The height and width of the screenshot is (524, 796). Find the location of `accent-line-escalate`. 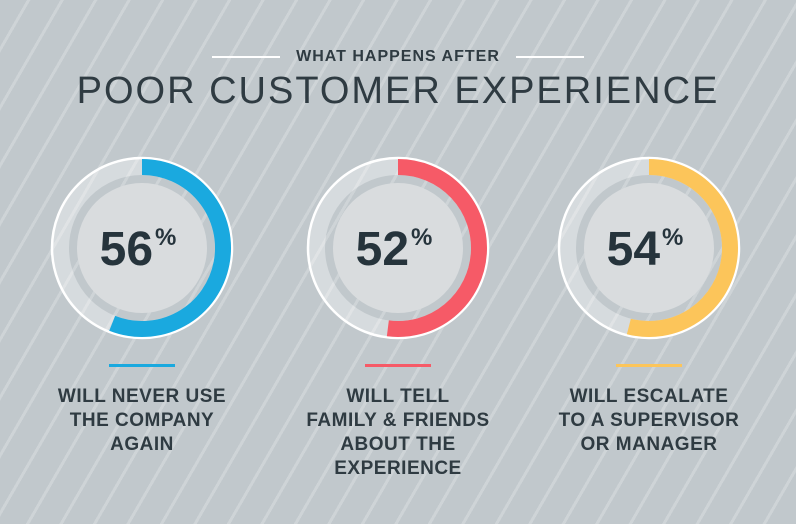

accent-line-escalate is located at coordinates (649, 365).